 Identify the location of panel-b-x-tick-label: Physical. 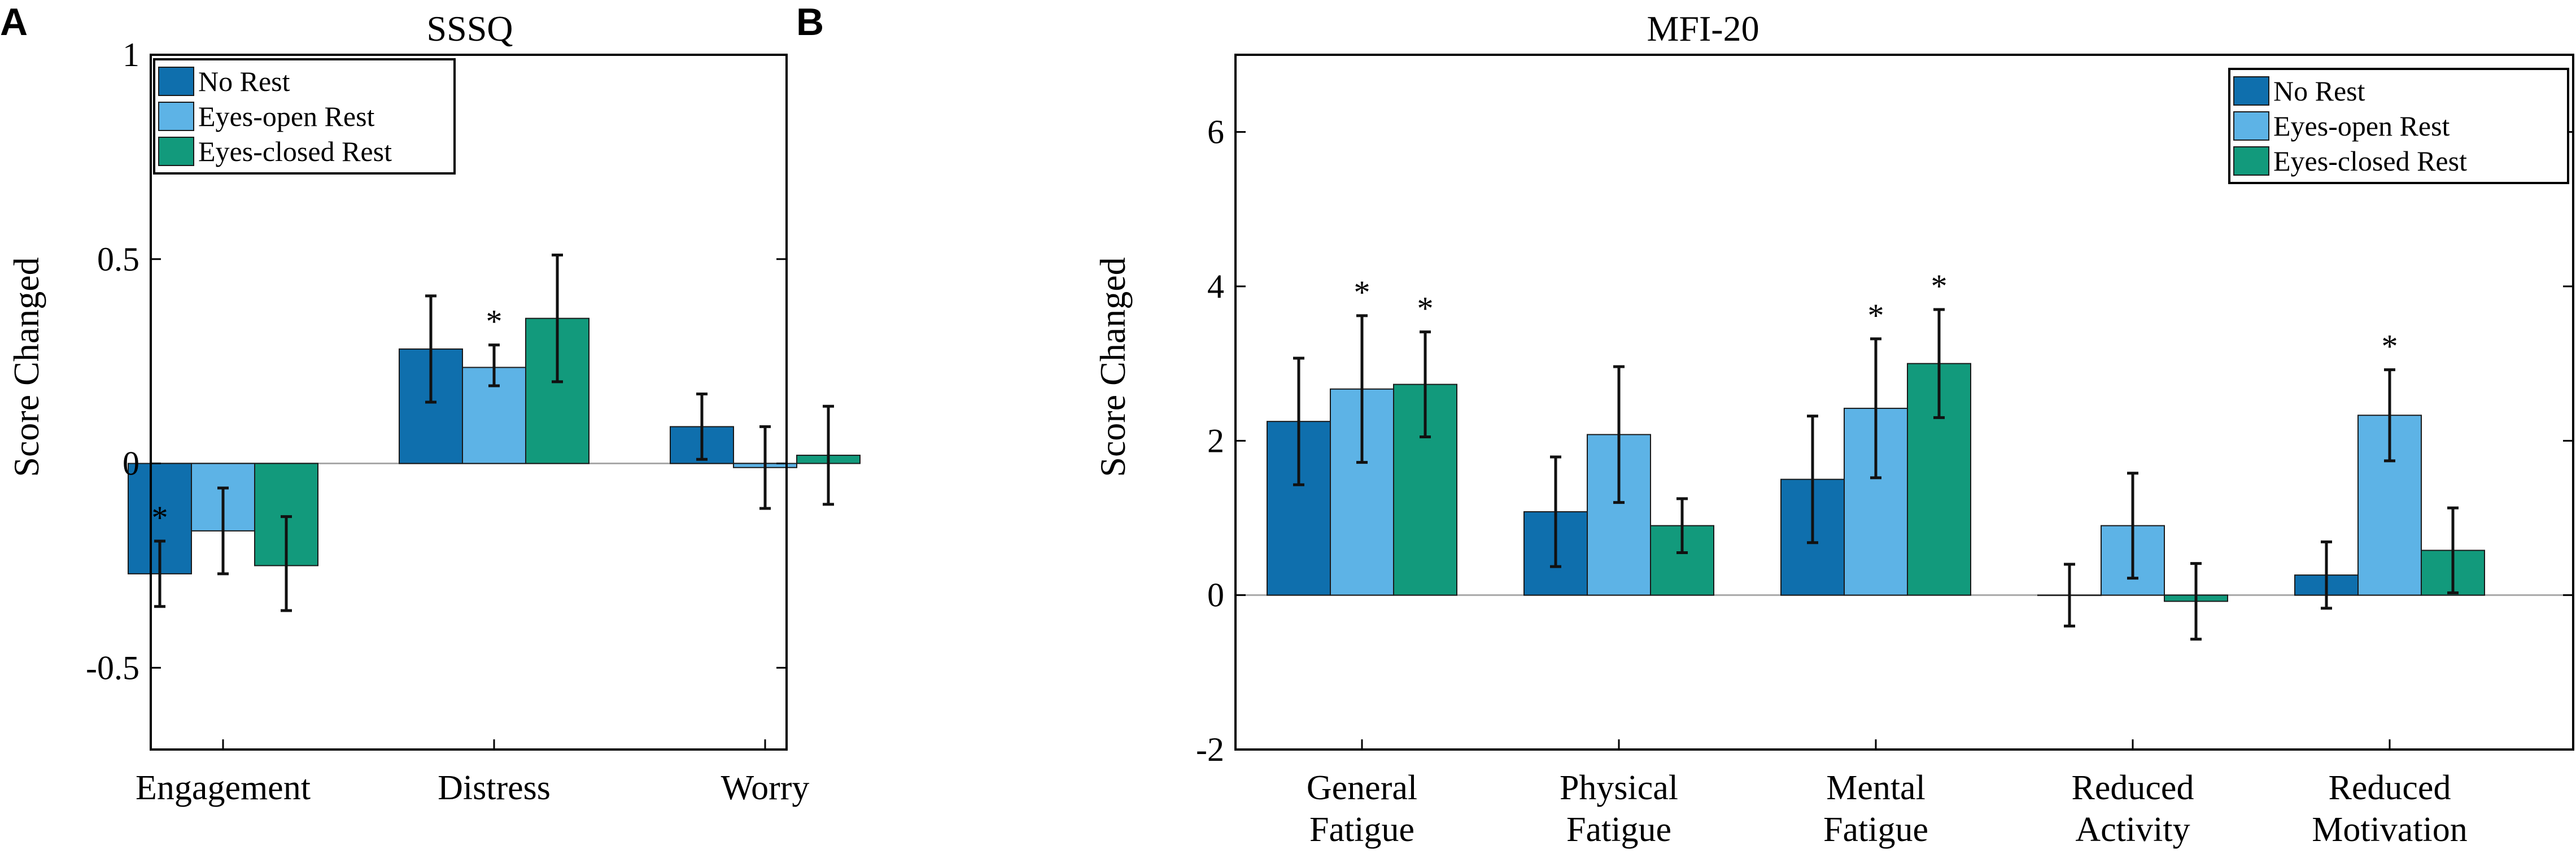
(1619, 788).